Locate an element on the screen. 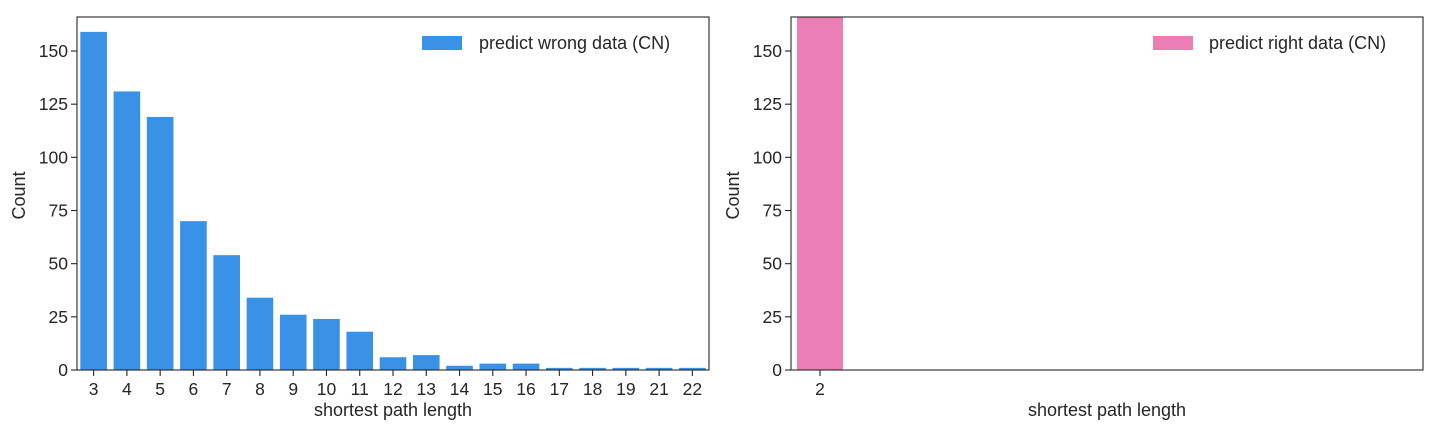 Image resolution: width=1440 pixels, height=432 pixels. x-tick-label: 17 is located at coordinates (559, 389).